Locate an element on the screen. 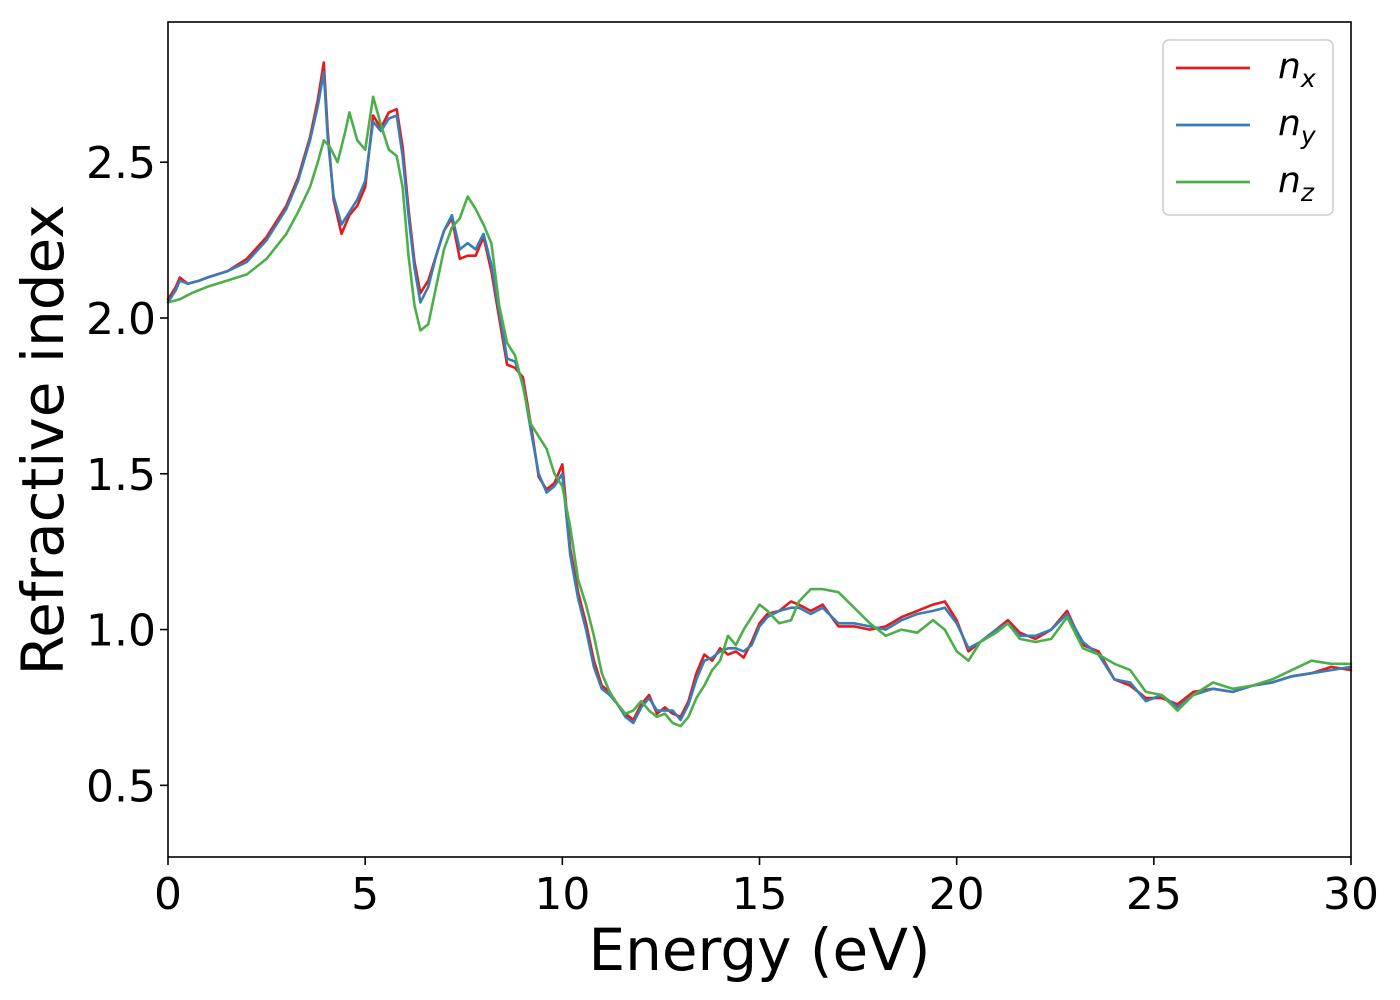  y-tick-label: 1.0 is located at coordinates (121, 631).